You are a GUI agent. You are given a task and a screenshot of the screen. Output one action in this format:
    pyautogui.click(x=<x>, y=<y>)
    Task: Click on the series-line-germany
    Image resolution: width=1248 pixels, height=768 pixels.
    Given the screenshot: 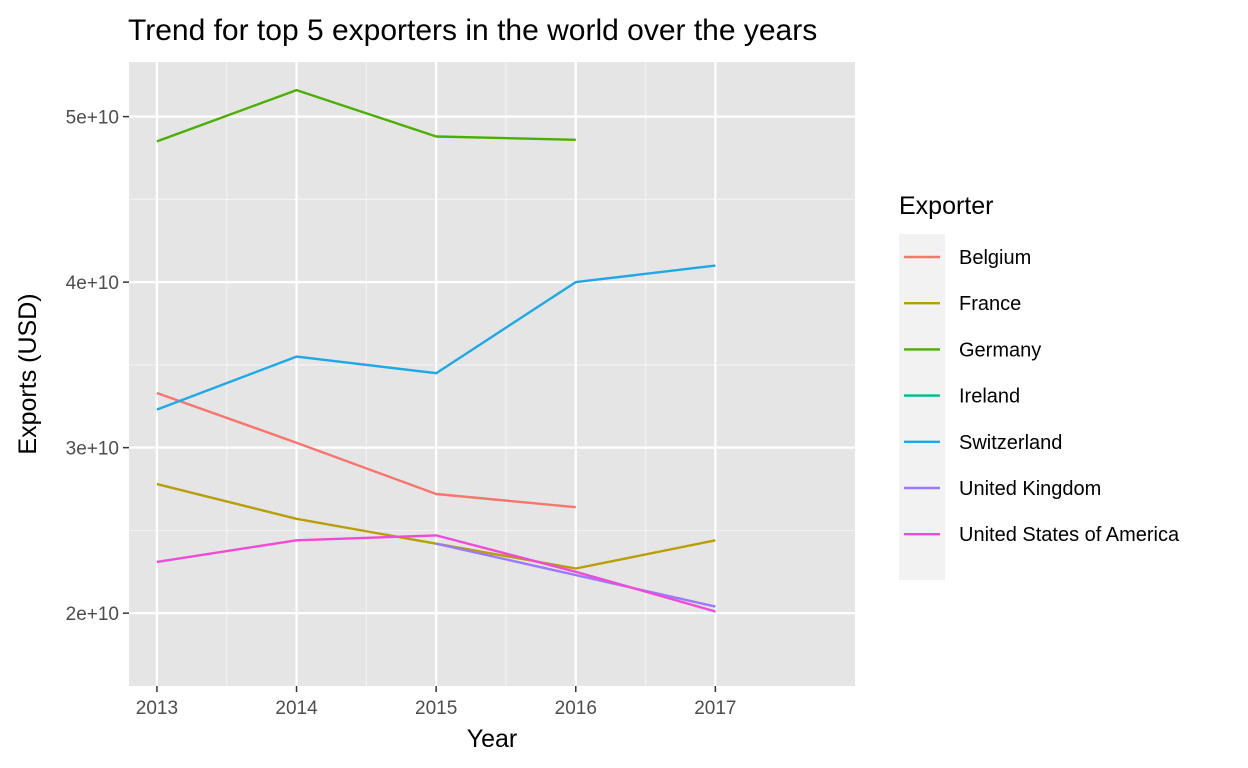 What is the action you would take?
    pyautogui.click(x=366, y=115)
    